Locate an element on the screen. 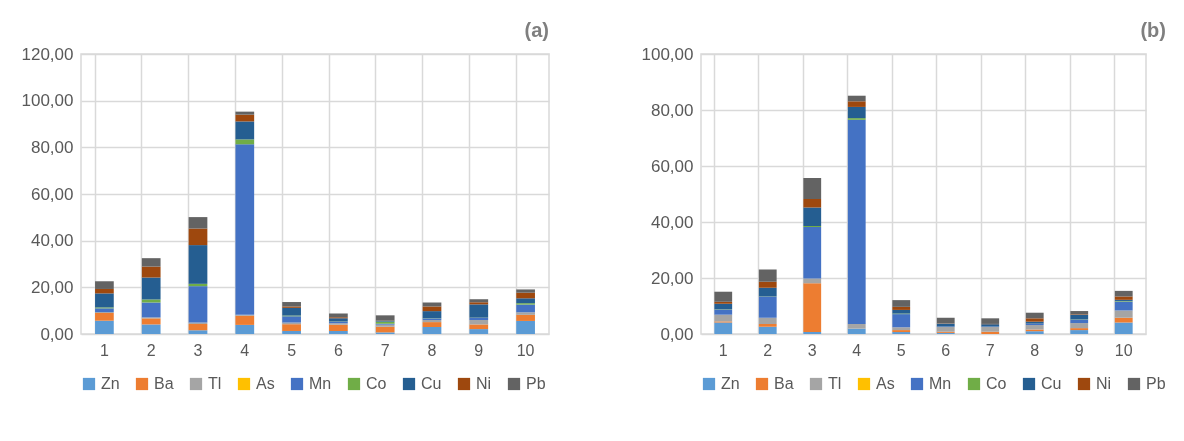 The height and width of the screenshot is (441, 1184). chart-title: (b) is located at coordinates (1153, 30).